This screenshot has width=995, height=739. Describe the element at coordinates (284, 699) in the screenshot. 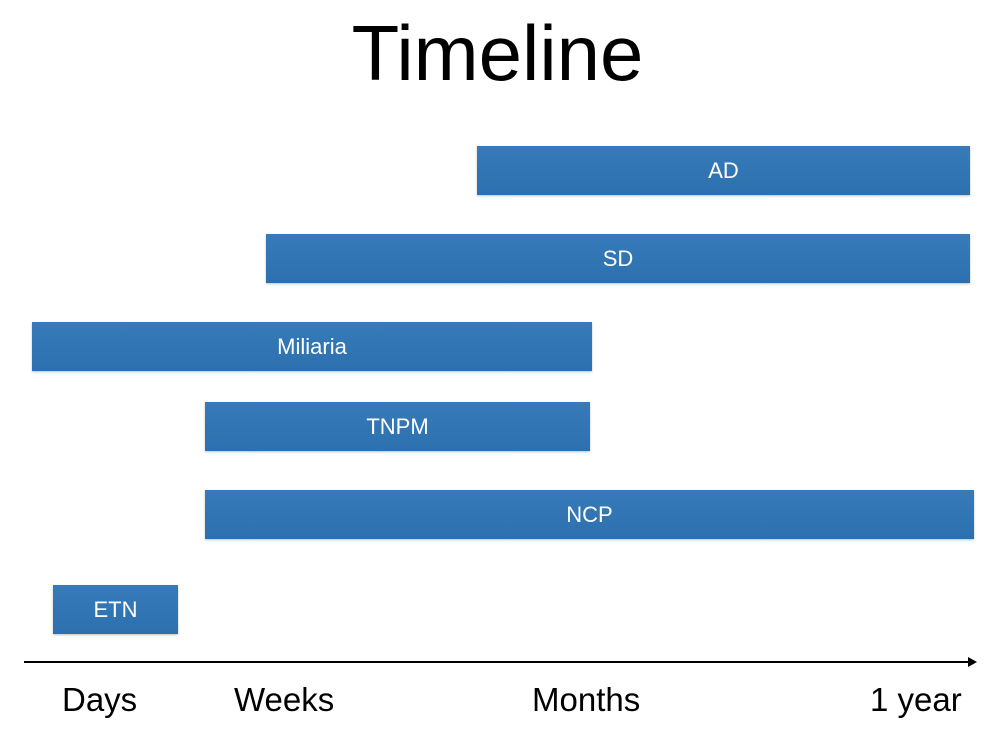

I see `axis-label-weeks: Weeks` at that location.